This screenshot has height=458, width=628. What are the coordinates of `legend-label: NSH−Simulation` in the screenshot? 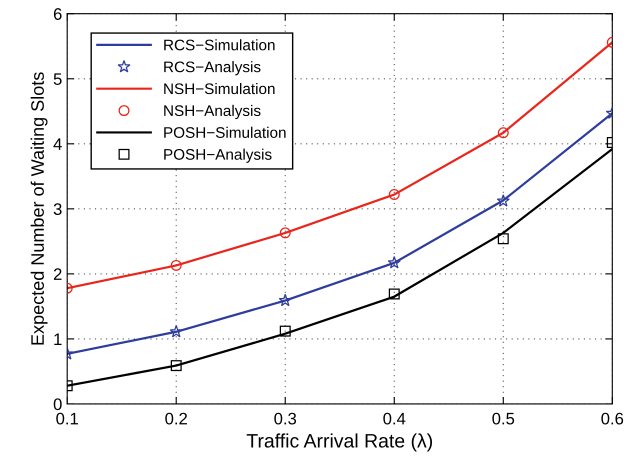 It's located at (219, 88).